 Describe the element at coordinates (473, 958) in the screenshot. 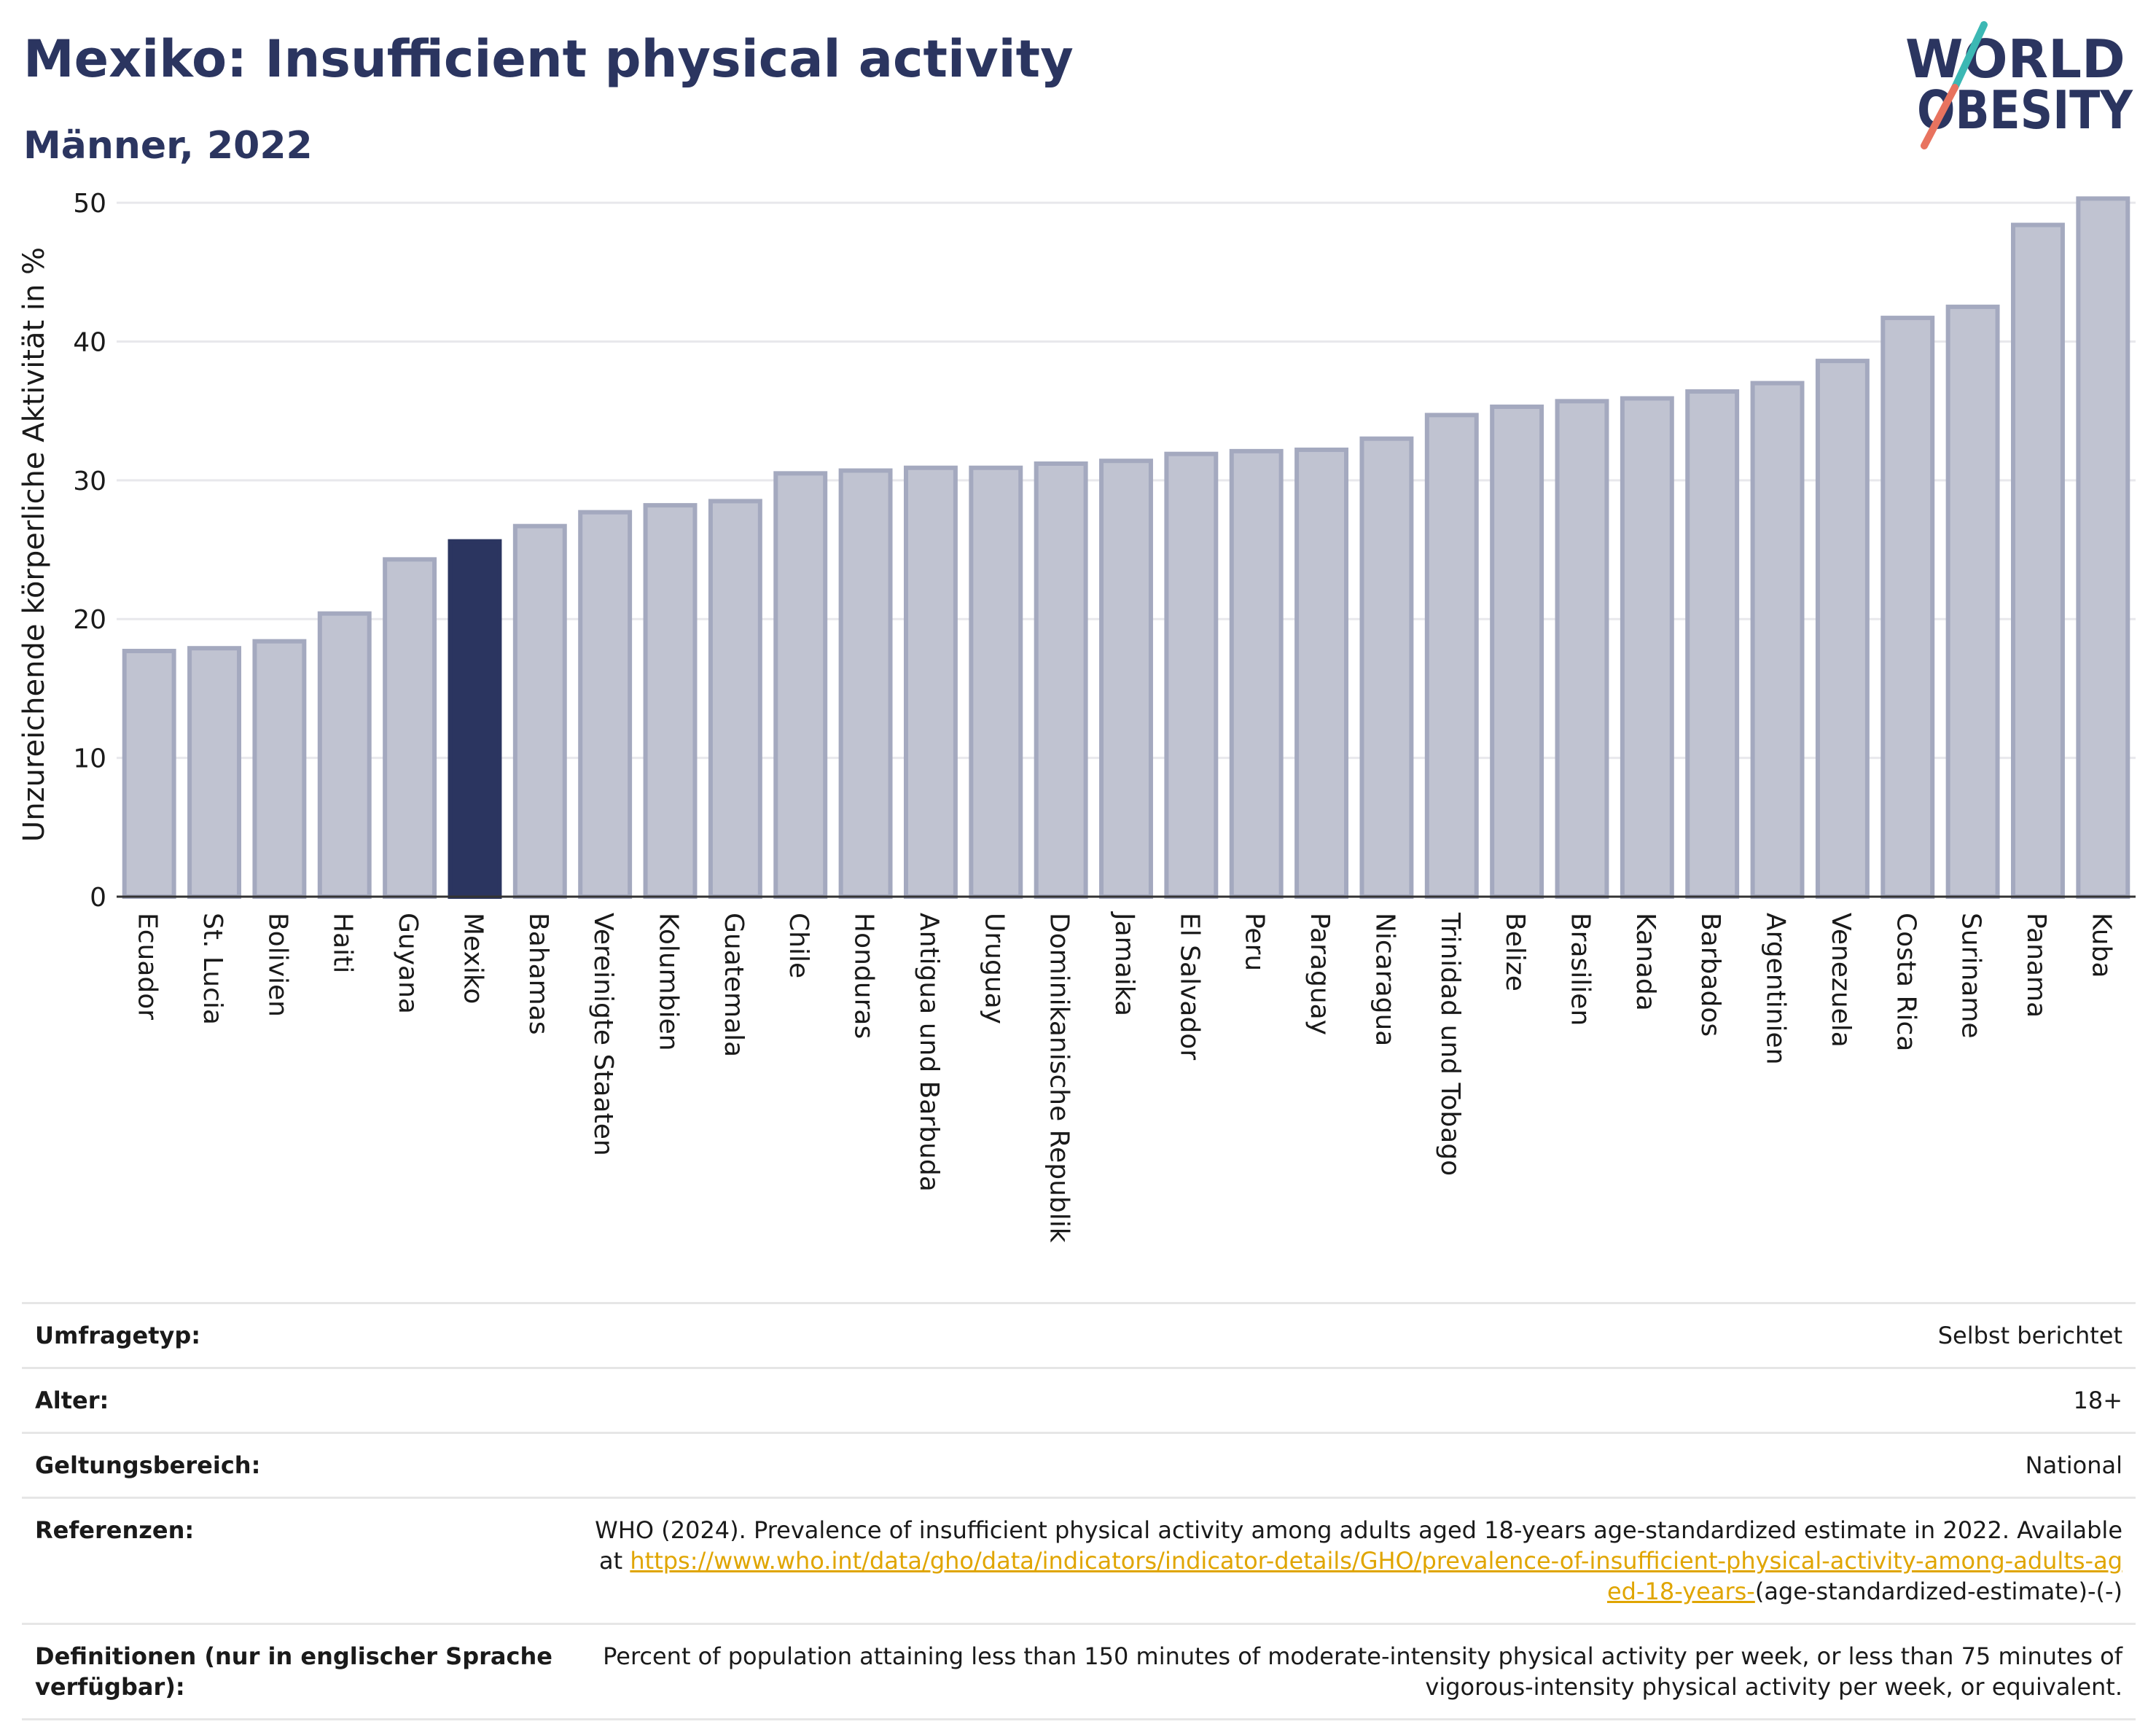

I see `x-tick-label: Mexiko` at that location.